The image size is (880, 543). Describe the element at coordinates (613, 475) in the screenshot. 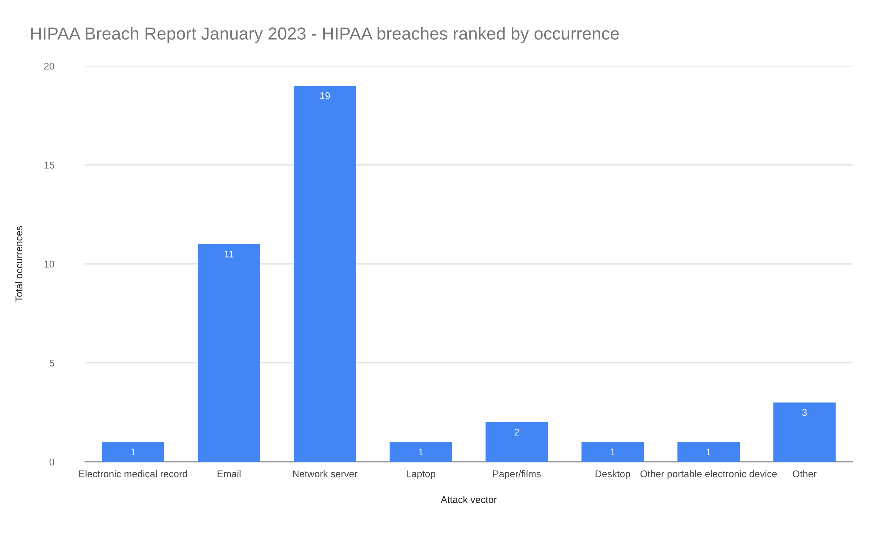

I see `x-tick-label: Desktop` at that location.